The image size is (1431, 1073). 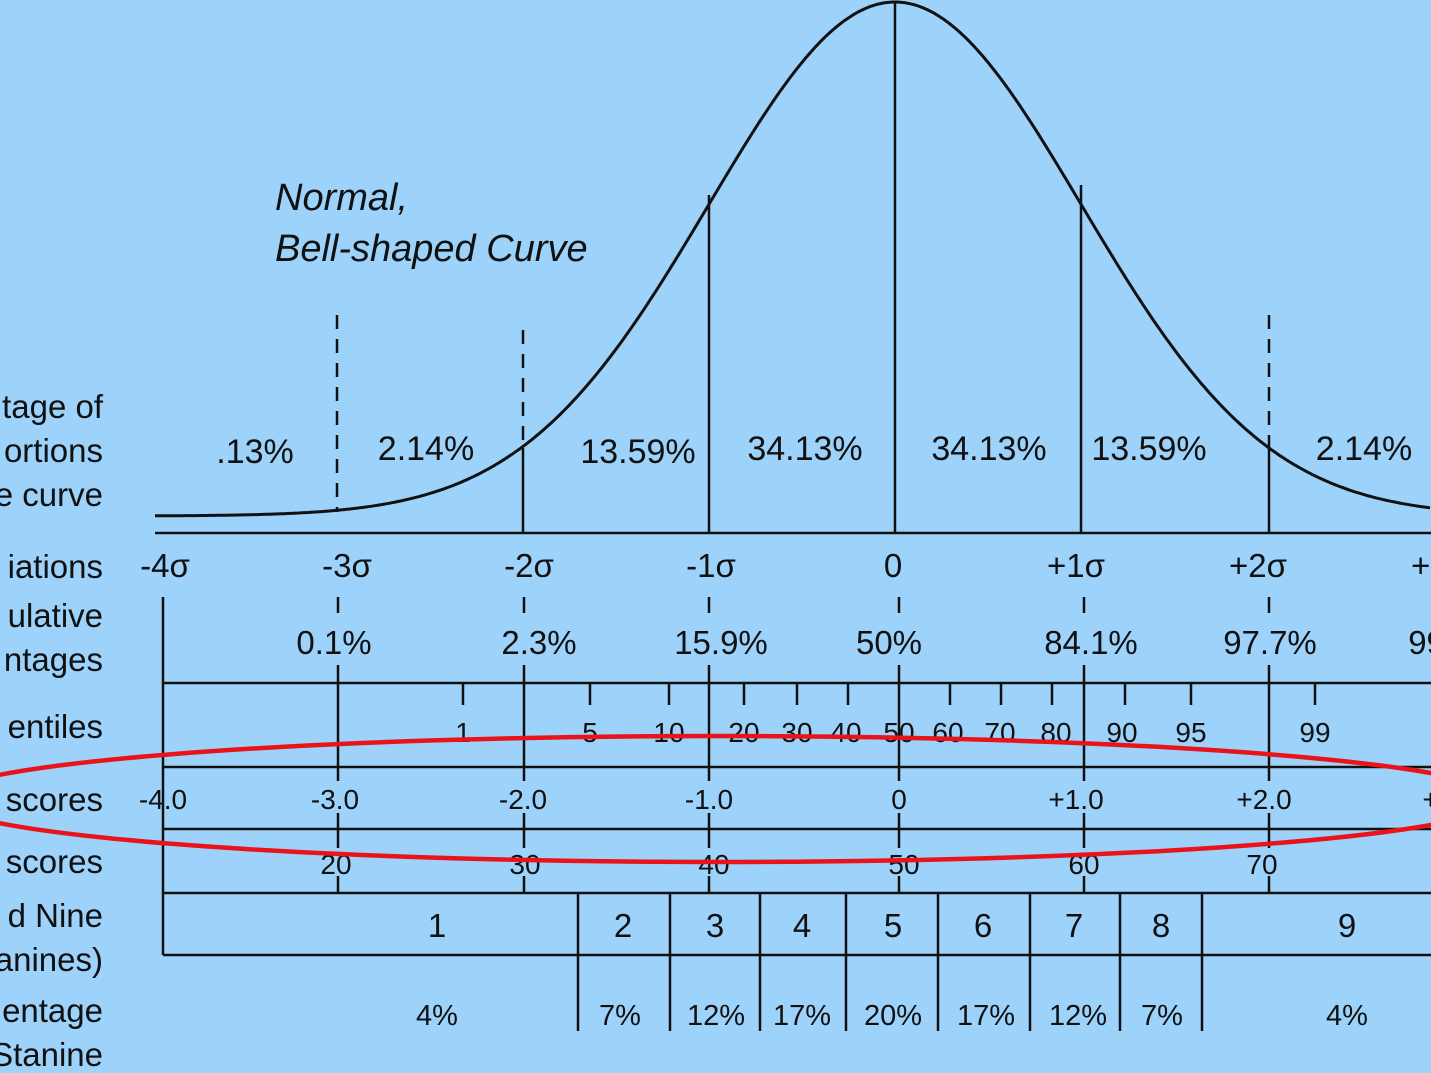 I want to click on area-pct-5: 34.13%, so click(x=988, y=449).